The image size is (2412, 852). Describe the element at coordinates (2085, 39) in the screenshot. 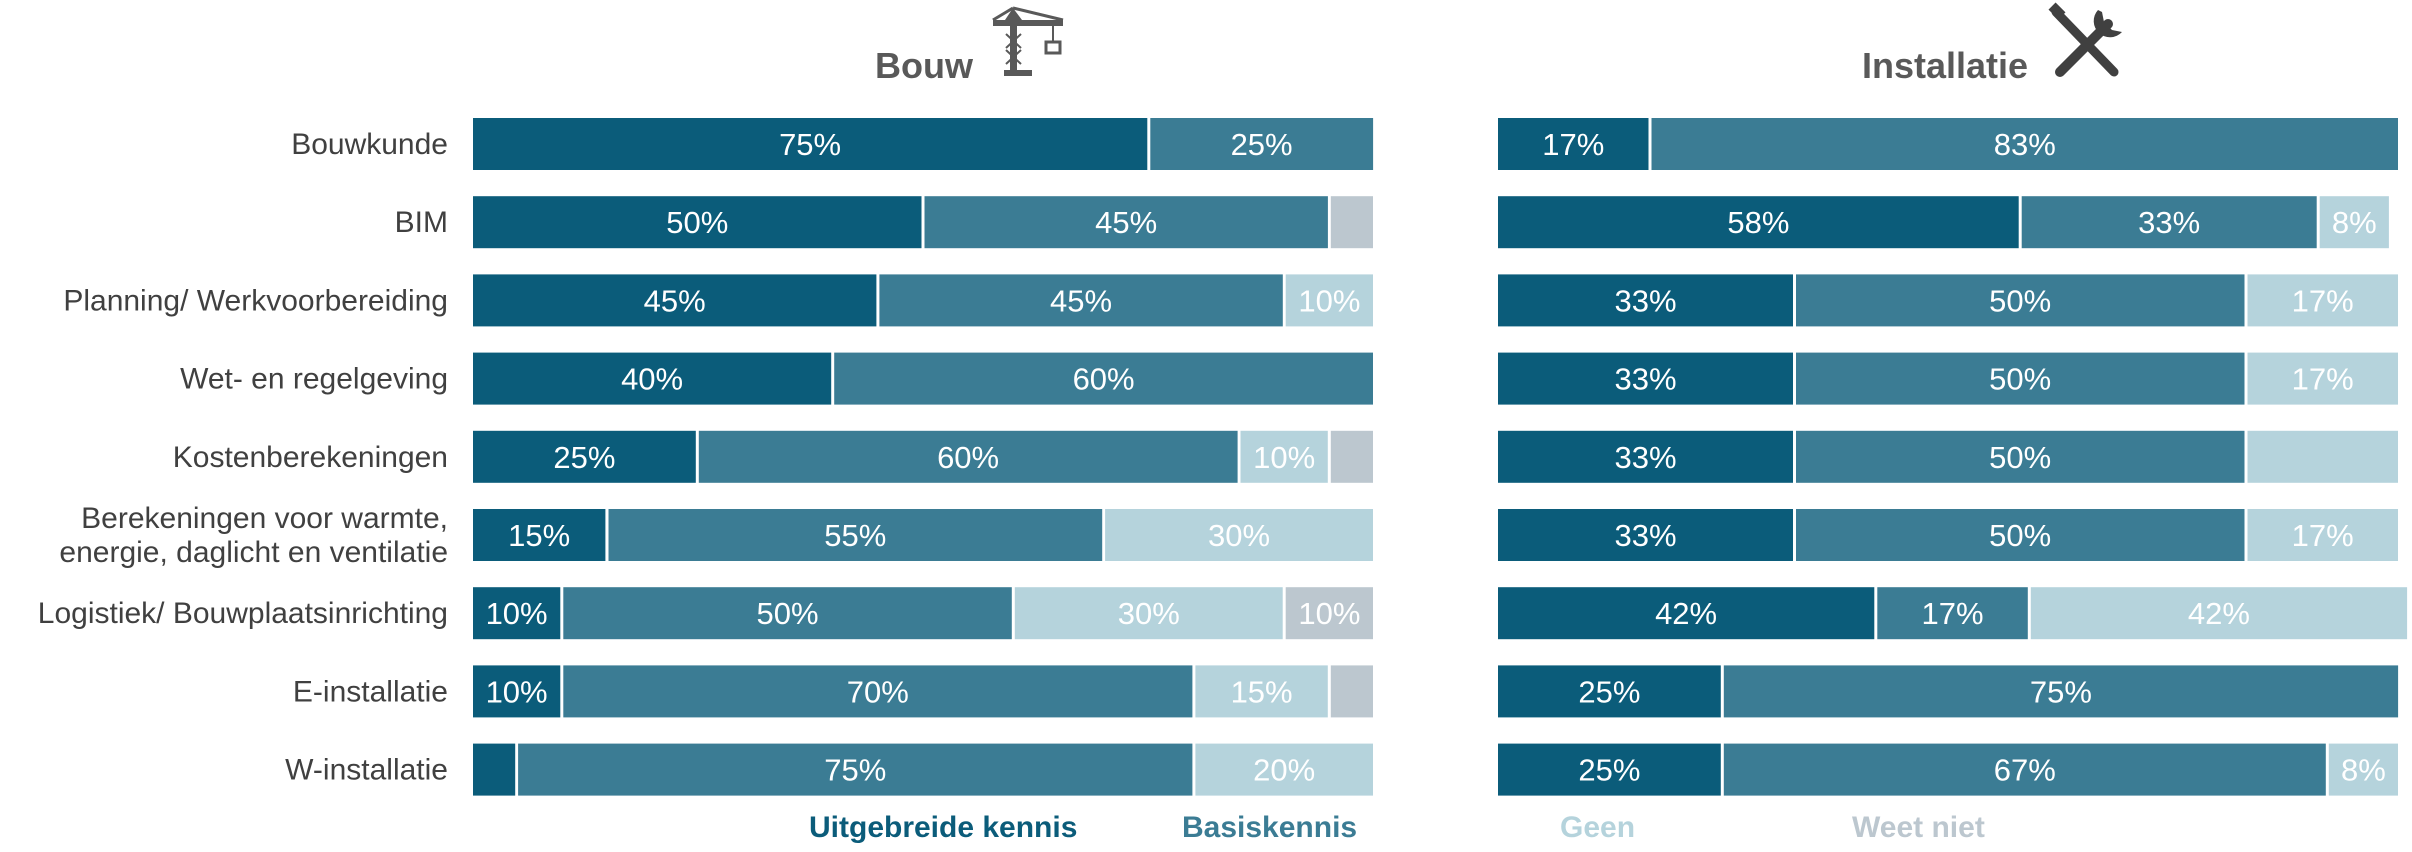

I see `wrench-screwdriver-icon` at that location.